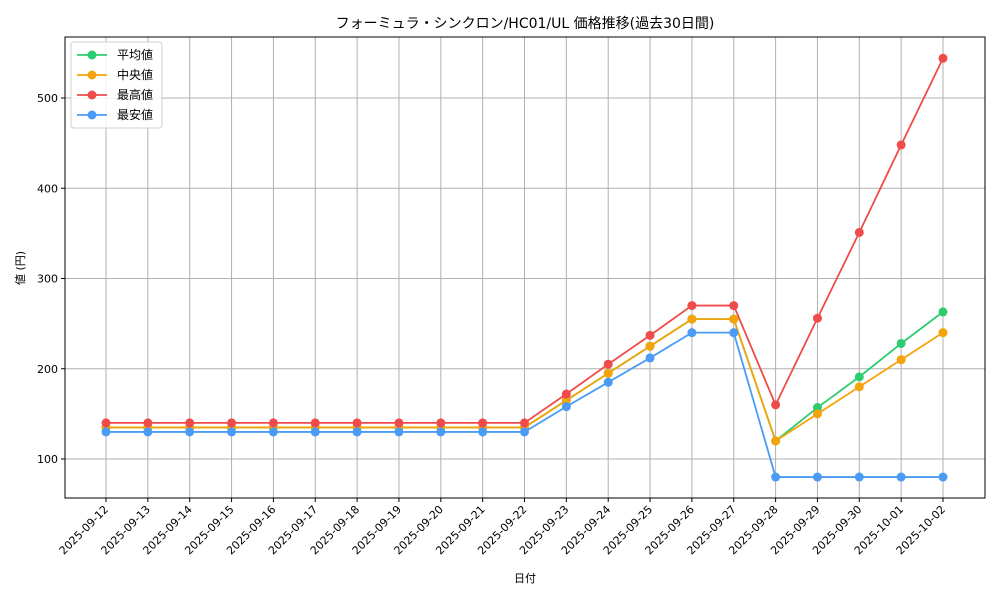 This screenshot has height=600, width=1000. I want to click on y-tick-label: 300, so click(47, 279).